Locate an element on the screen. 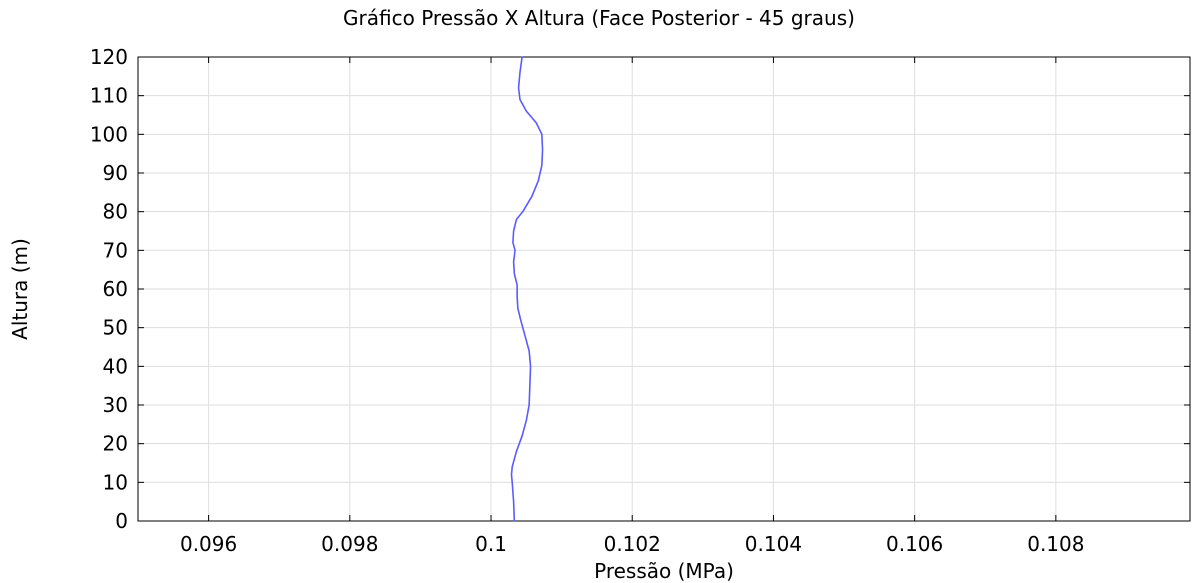  series-line is located at coordinates (527, 289).